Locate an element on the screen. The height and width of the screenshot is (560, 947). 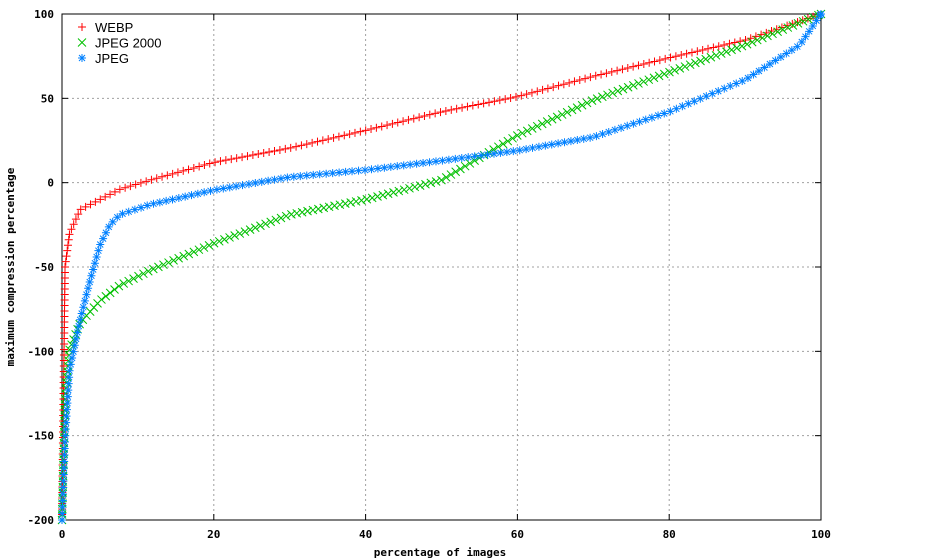
legend-marker is located at coordinates (82, 58).